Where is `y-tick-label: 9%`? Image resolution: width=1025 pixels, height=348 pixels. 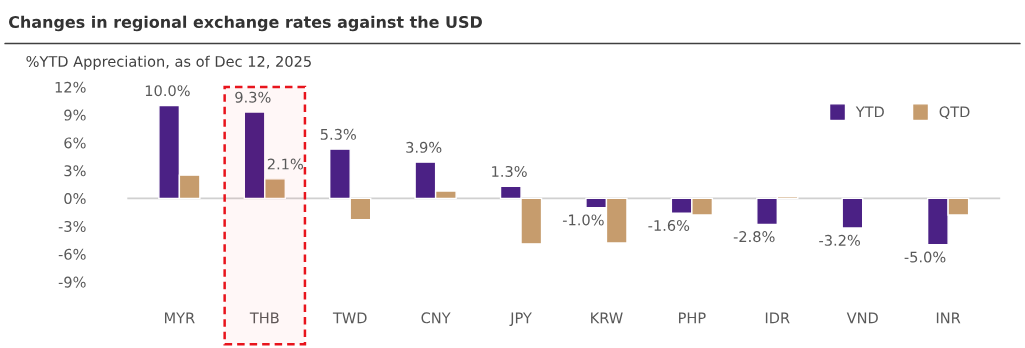 y-tick-label: 9% is located at coordinates (75, 115).